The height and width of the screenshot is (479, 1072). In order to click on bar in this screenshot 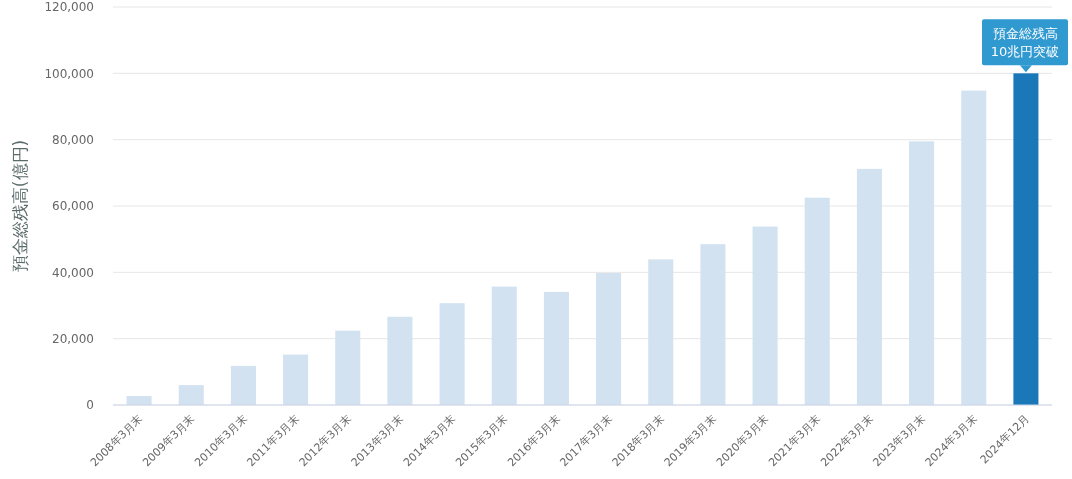, I will do `click(1026, 239)`.